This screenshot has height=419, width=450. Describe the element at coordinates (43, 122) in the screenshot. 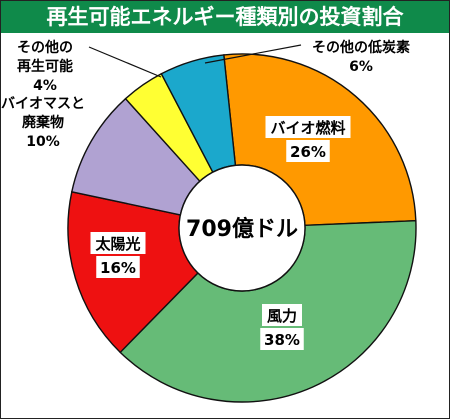

I see `slice-category-label: 廃棄物` at that location.